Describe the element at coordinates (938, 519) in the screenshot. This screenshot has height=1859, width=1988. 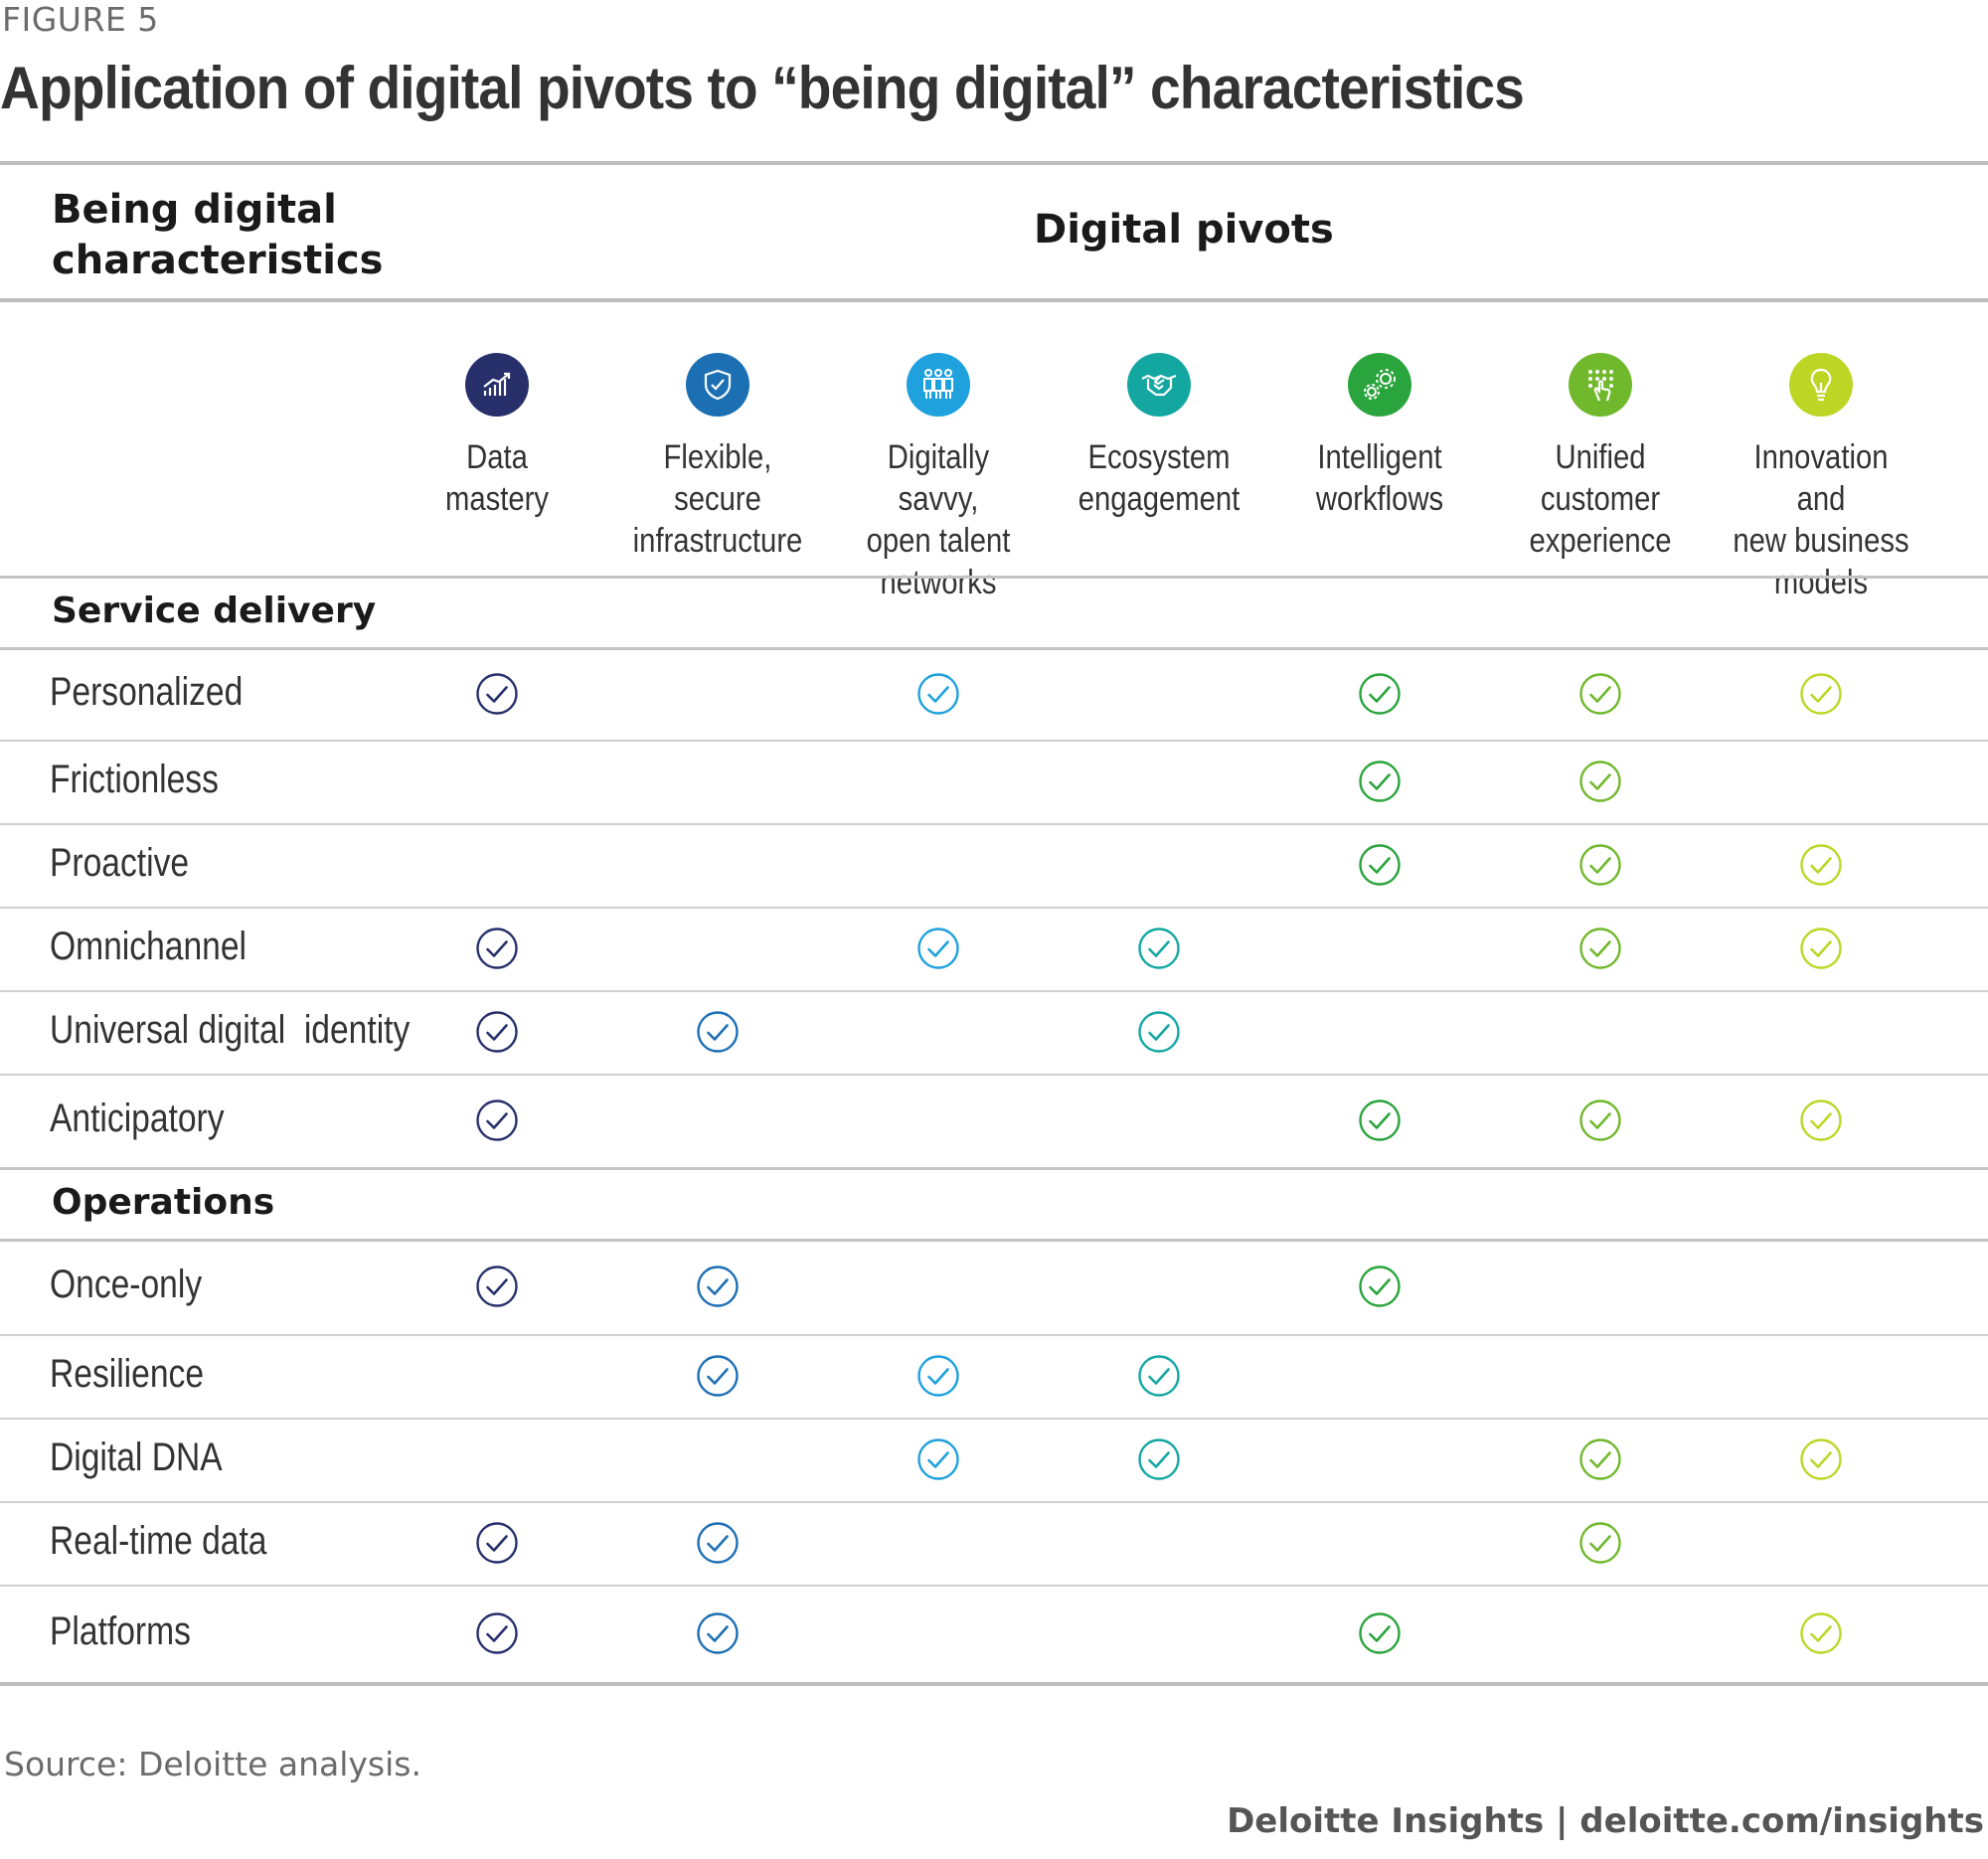
I see `pivot-column-label: Digitally savvy, open talent networks` at that location.